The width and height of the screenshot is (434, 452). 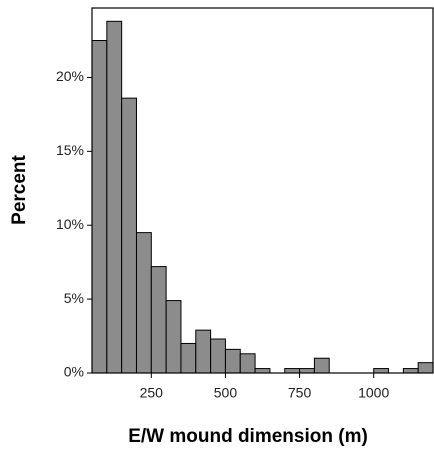 I want to click on y-tick-label: 0%, so click(x=74, y=372).